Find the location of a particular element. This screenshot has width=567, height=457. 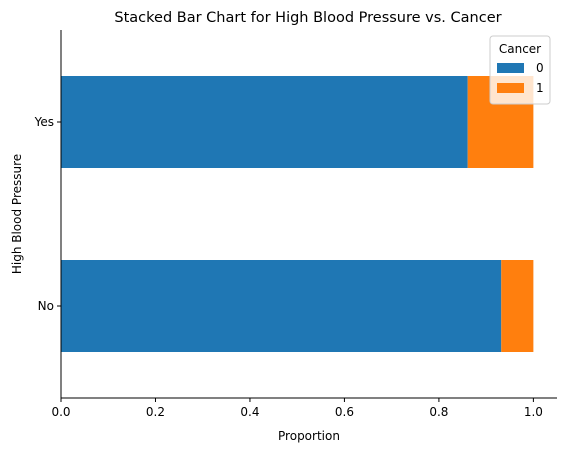

x-tick-label: 0.8 is located at coordinates (438, 412).